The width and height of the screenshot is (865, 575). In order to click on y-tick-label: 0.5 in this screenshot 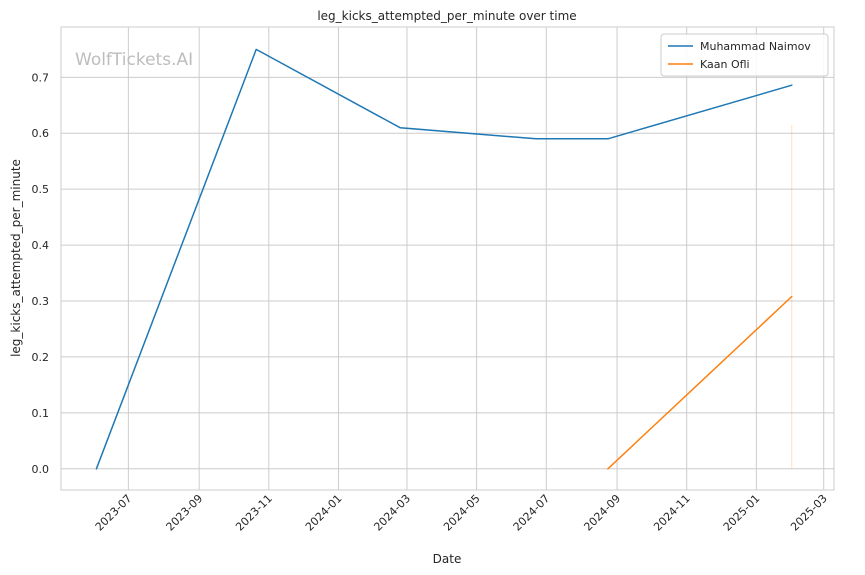, I will do `click(41, 189)`.